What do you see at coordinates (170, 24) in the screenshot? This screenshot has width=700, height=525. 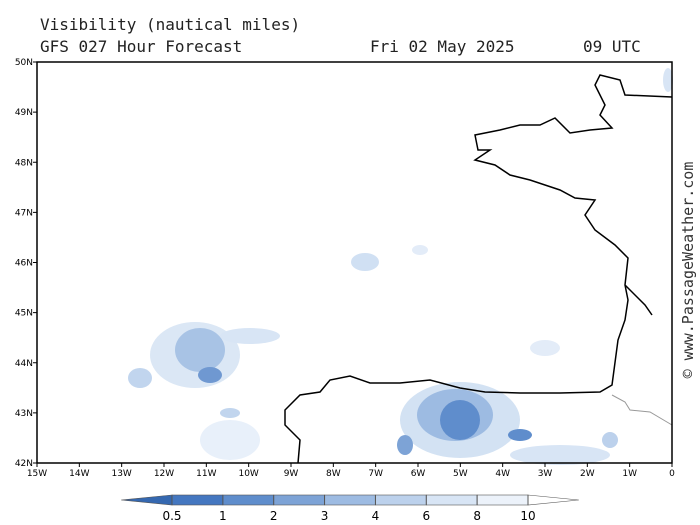 I see `title: Visibility (nautical miles)` at bounding box center [170, 24].